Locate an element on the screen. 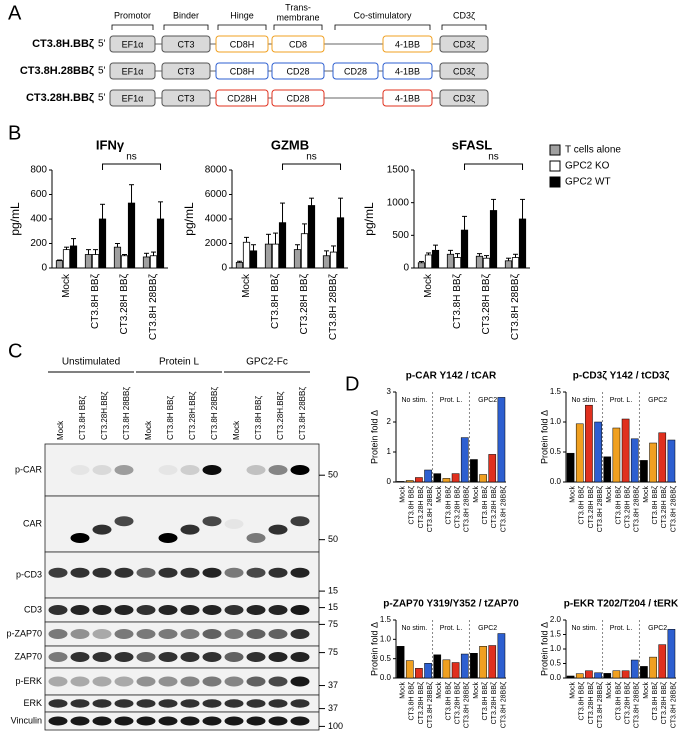 Image resolution: width=680 pixels, height=735 pixels. row-label: p-CD3 is located at coordinates (29, 574).